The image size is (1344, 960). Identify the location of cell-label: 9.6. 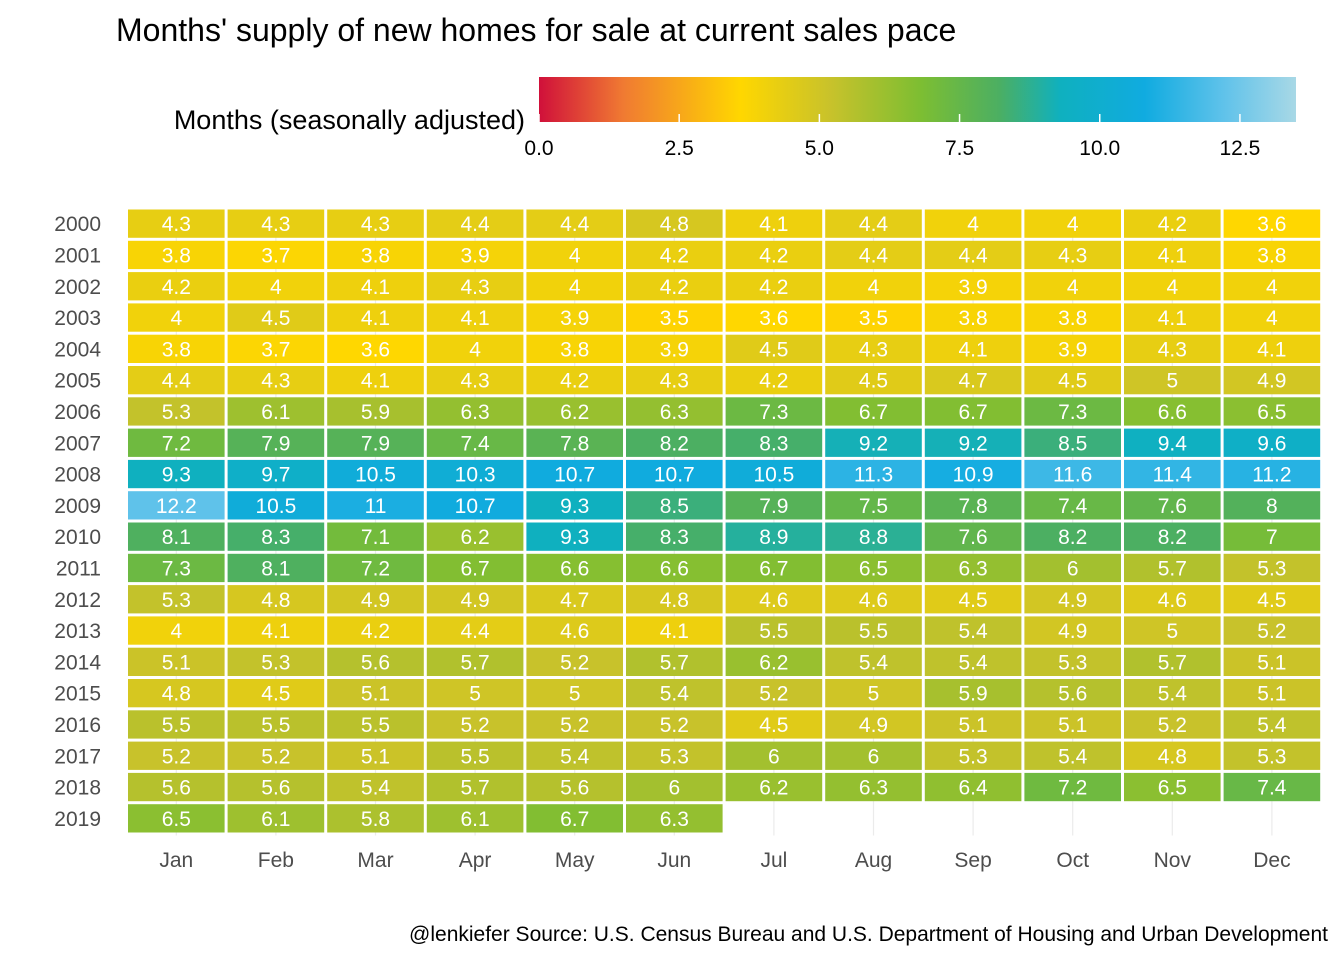
(1271, 443).